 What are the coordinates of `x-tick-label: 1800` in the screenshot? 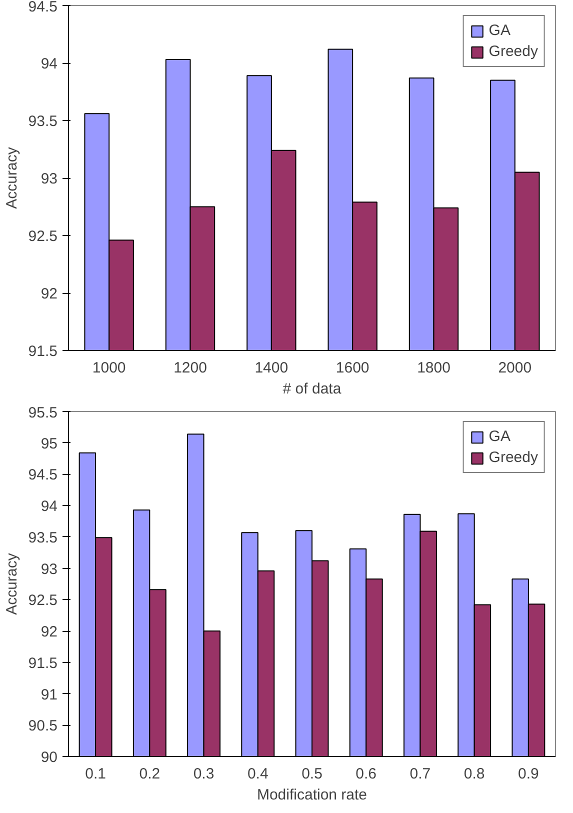 It's located at (433, 368).